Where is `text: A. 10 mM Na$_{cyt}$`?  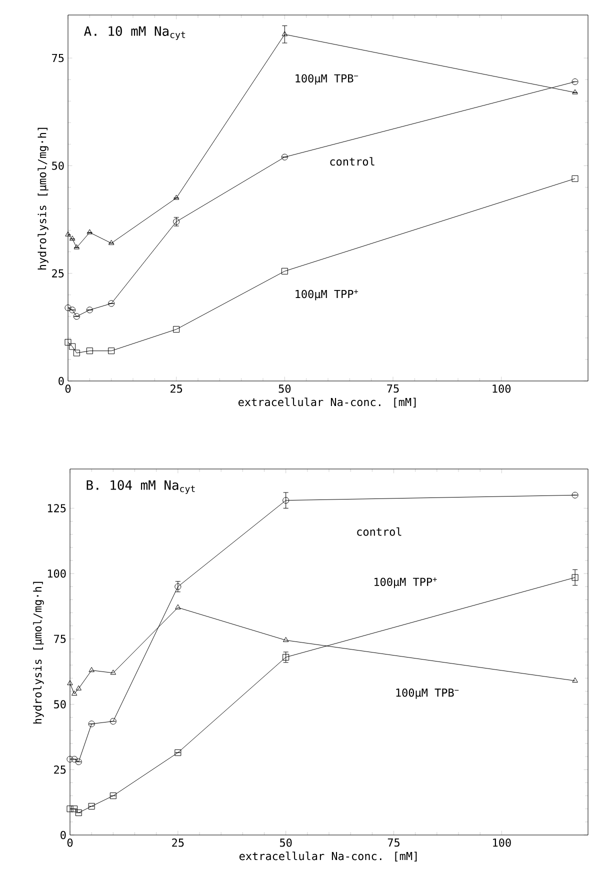 text: A. 10 mM Na$_{cyt}$ is located at coordinates (135, 33).